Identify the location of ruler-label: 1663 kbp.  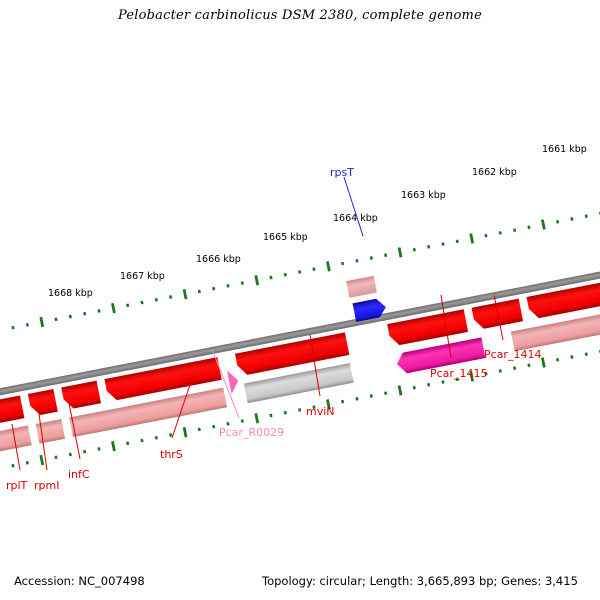
(423, 195).